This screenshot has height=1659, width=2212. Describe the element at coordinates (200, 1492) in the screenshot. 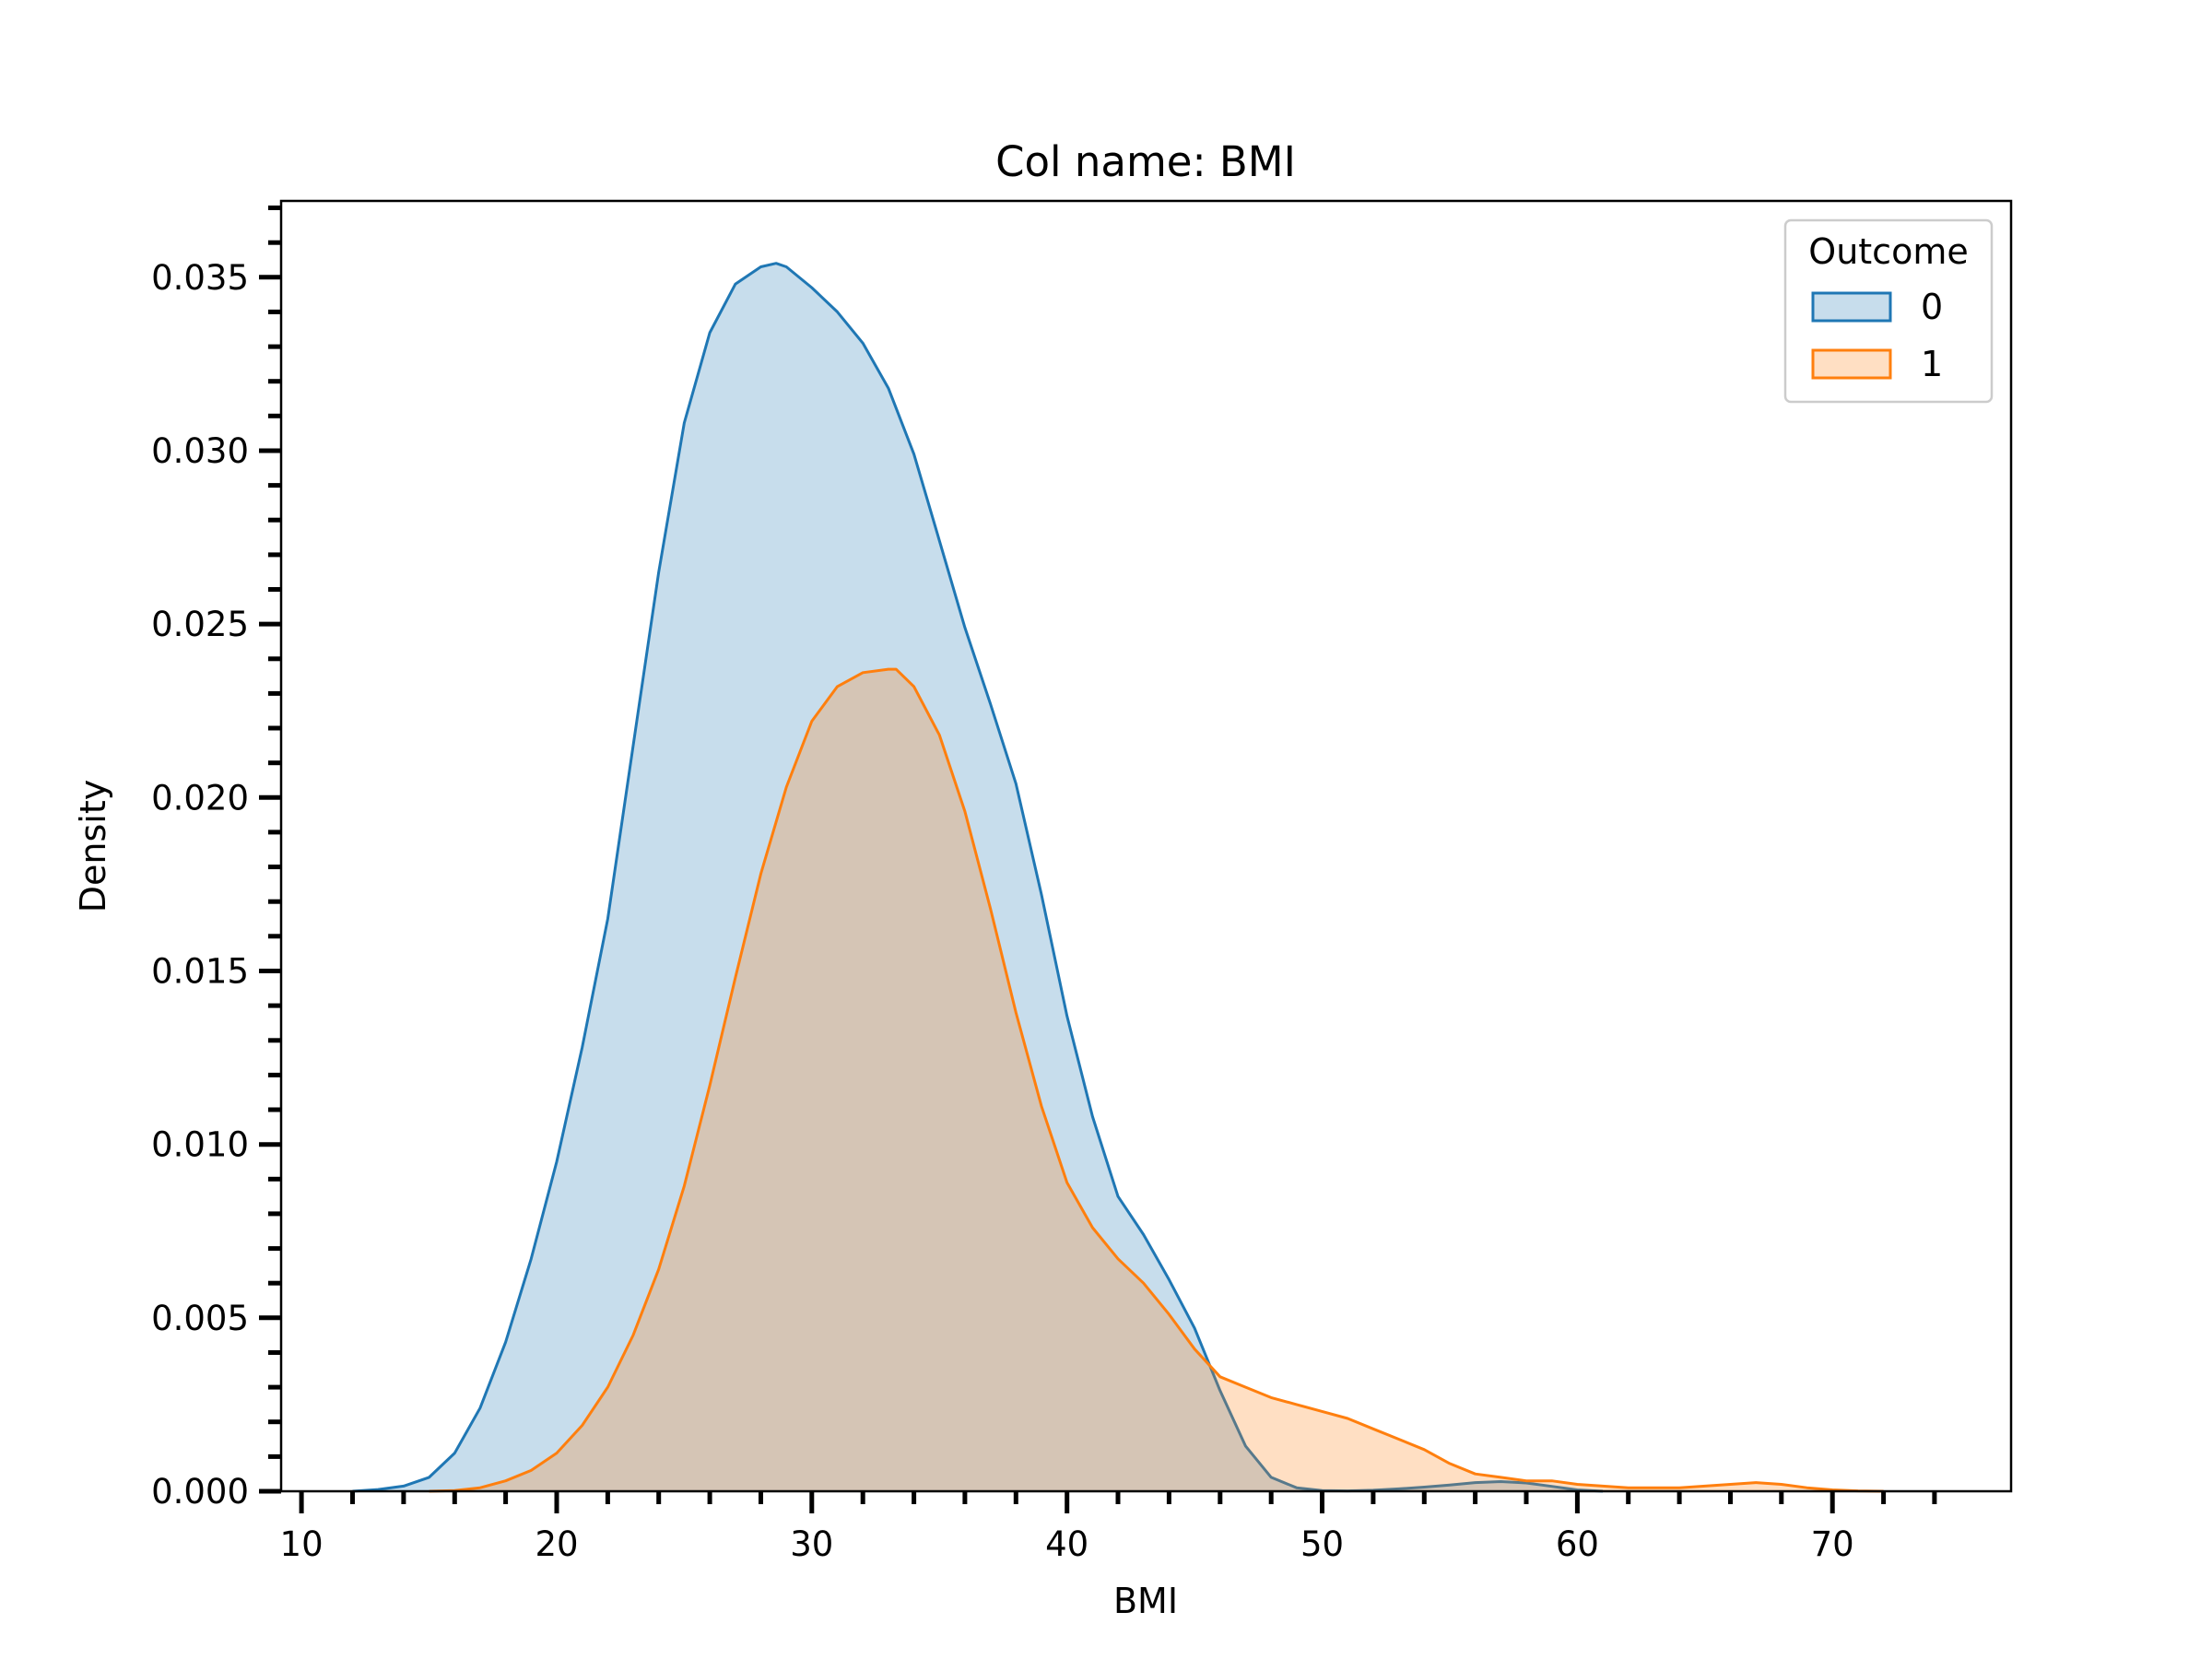

I see `y-tick-label: 0.000` at that location.